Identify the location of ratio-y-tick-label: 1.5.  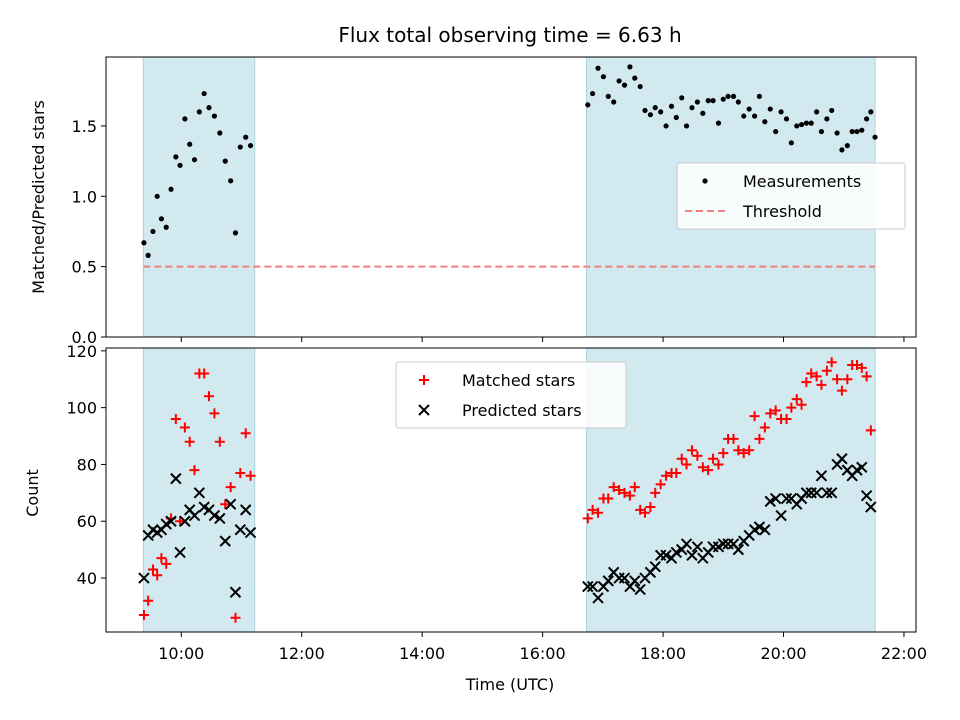
(84, 126).